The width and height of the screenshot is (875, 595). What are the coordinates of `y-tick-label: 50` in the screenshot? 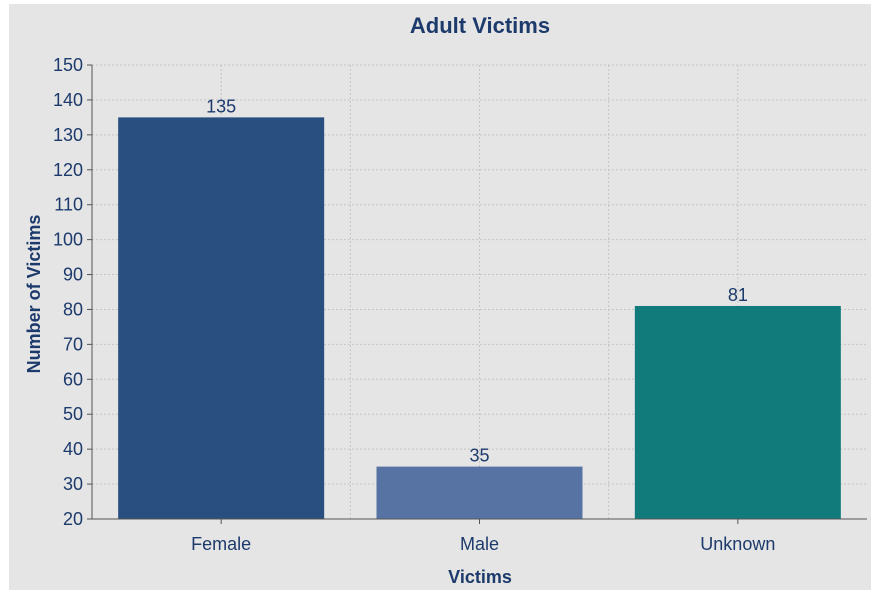 It's located at (73, 414).